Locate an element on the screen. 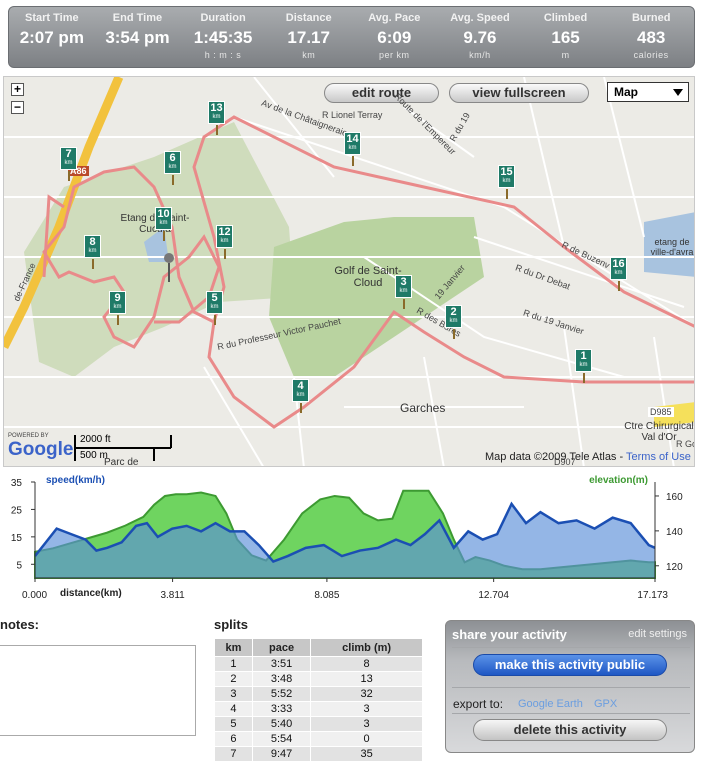 This screenshot has width=704, height=769. splits-cell: 0 is located at coordinates (366, 739).